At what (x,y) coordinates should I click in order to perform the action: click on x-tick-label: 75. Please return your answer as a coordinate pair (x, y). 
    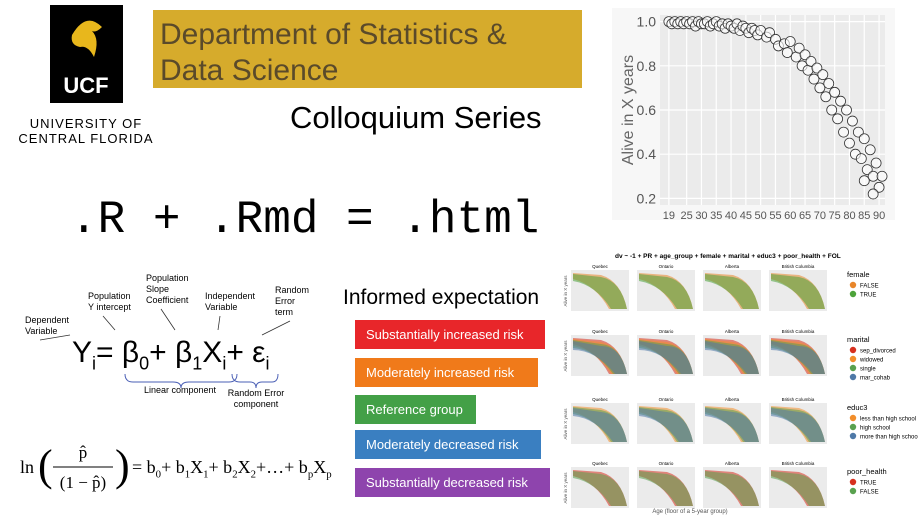
    Looking at the image, I should click on (835, 216).